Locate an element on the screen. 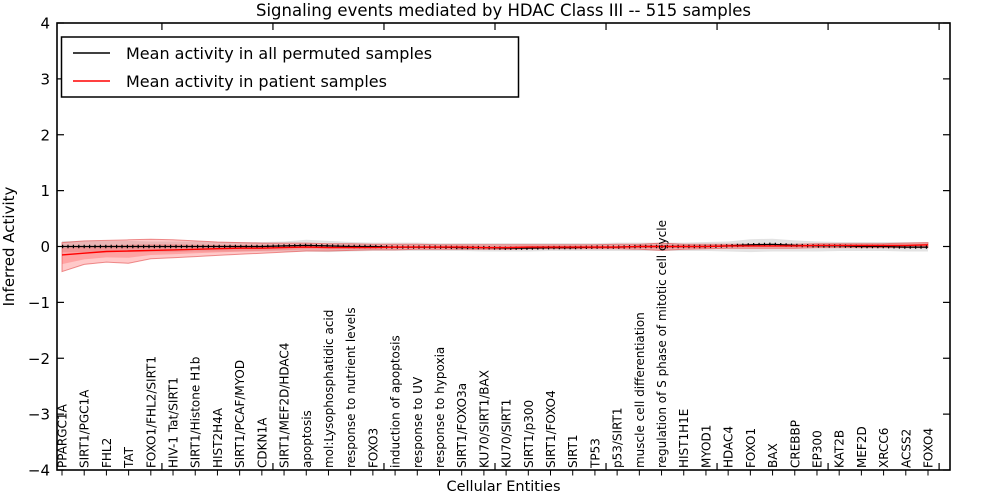 The height and width of the screenshot is (500, 1000). x-category-label: HDAC4 is located at coordinates (729, 447).